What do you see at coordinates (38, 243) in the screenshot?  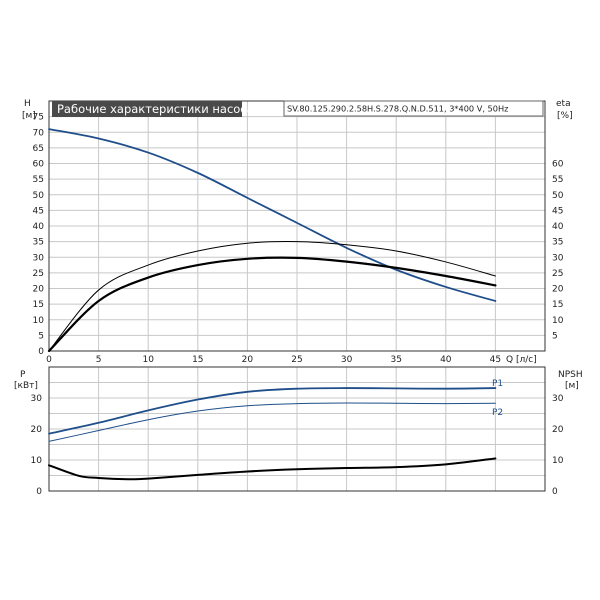 I see `h-tick-label: 35` at bounding box center [38, 243].